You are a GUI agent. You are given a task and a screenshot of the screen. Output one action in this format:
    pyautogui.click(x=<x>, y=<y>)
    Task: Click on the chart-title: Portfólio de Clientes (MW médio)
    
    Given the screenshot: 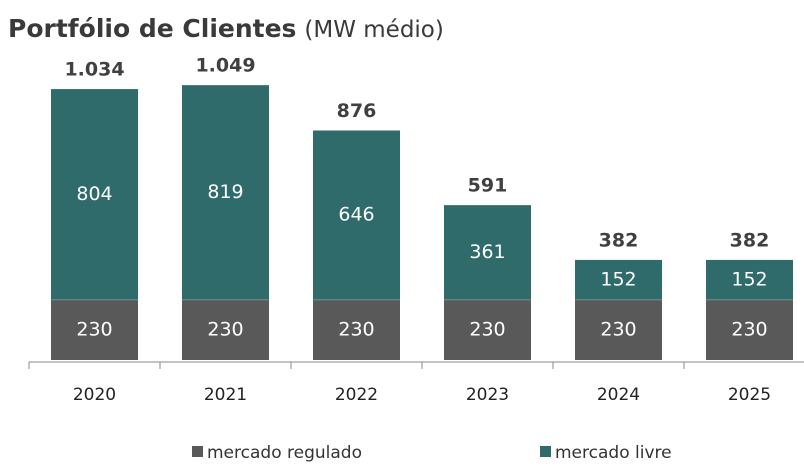 What is the action you would take?
    pyautogui.click(x=226, y=28)
    